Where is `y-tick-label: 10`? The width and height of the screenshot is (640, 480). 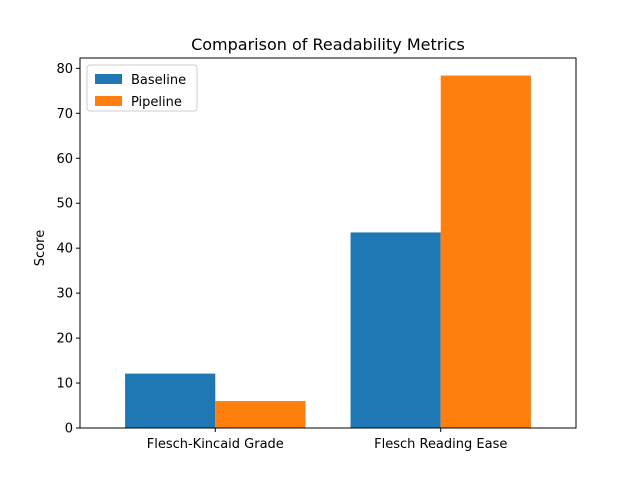 y-tick-label: 10 is located at coordinates (64, 384).